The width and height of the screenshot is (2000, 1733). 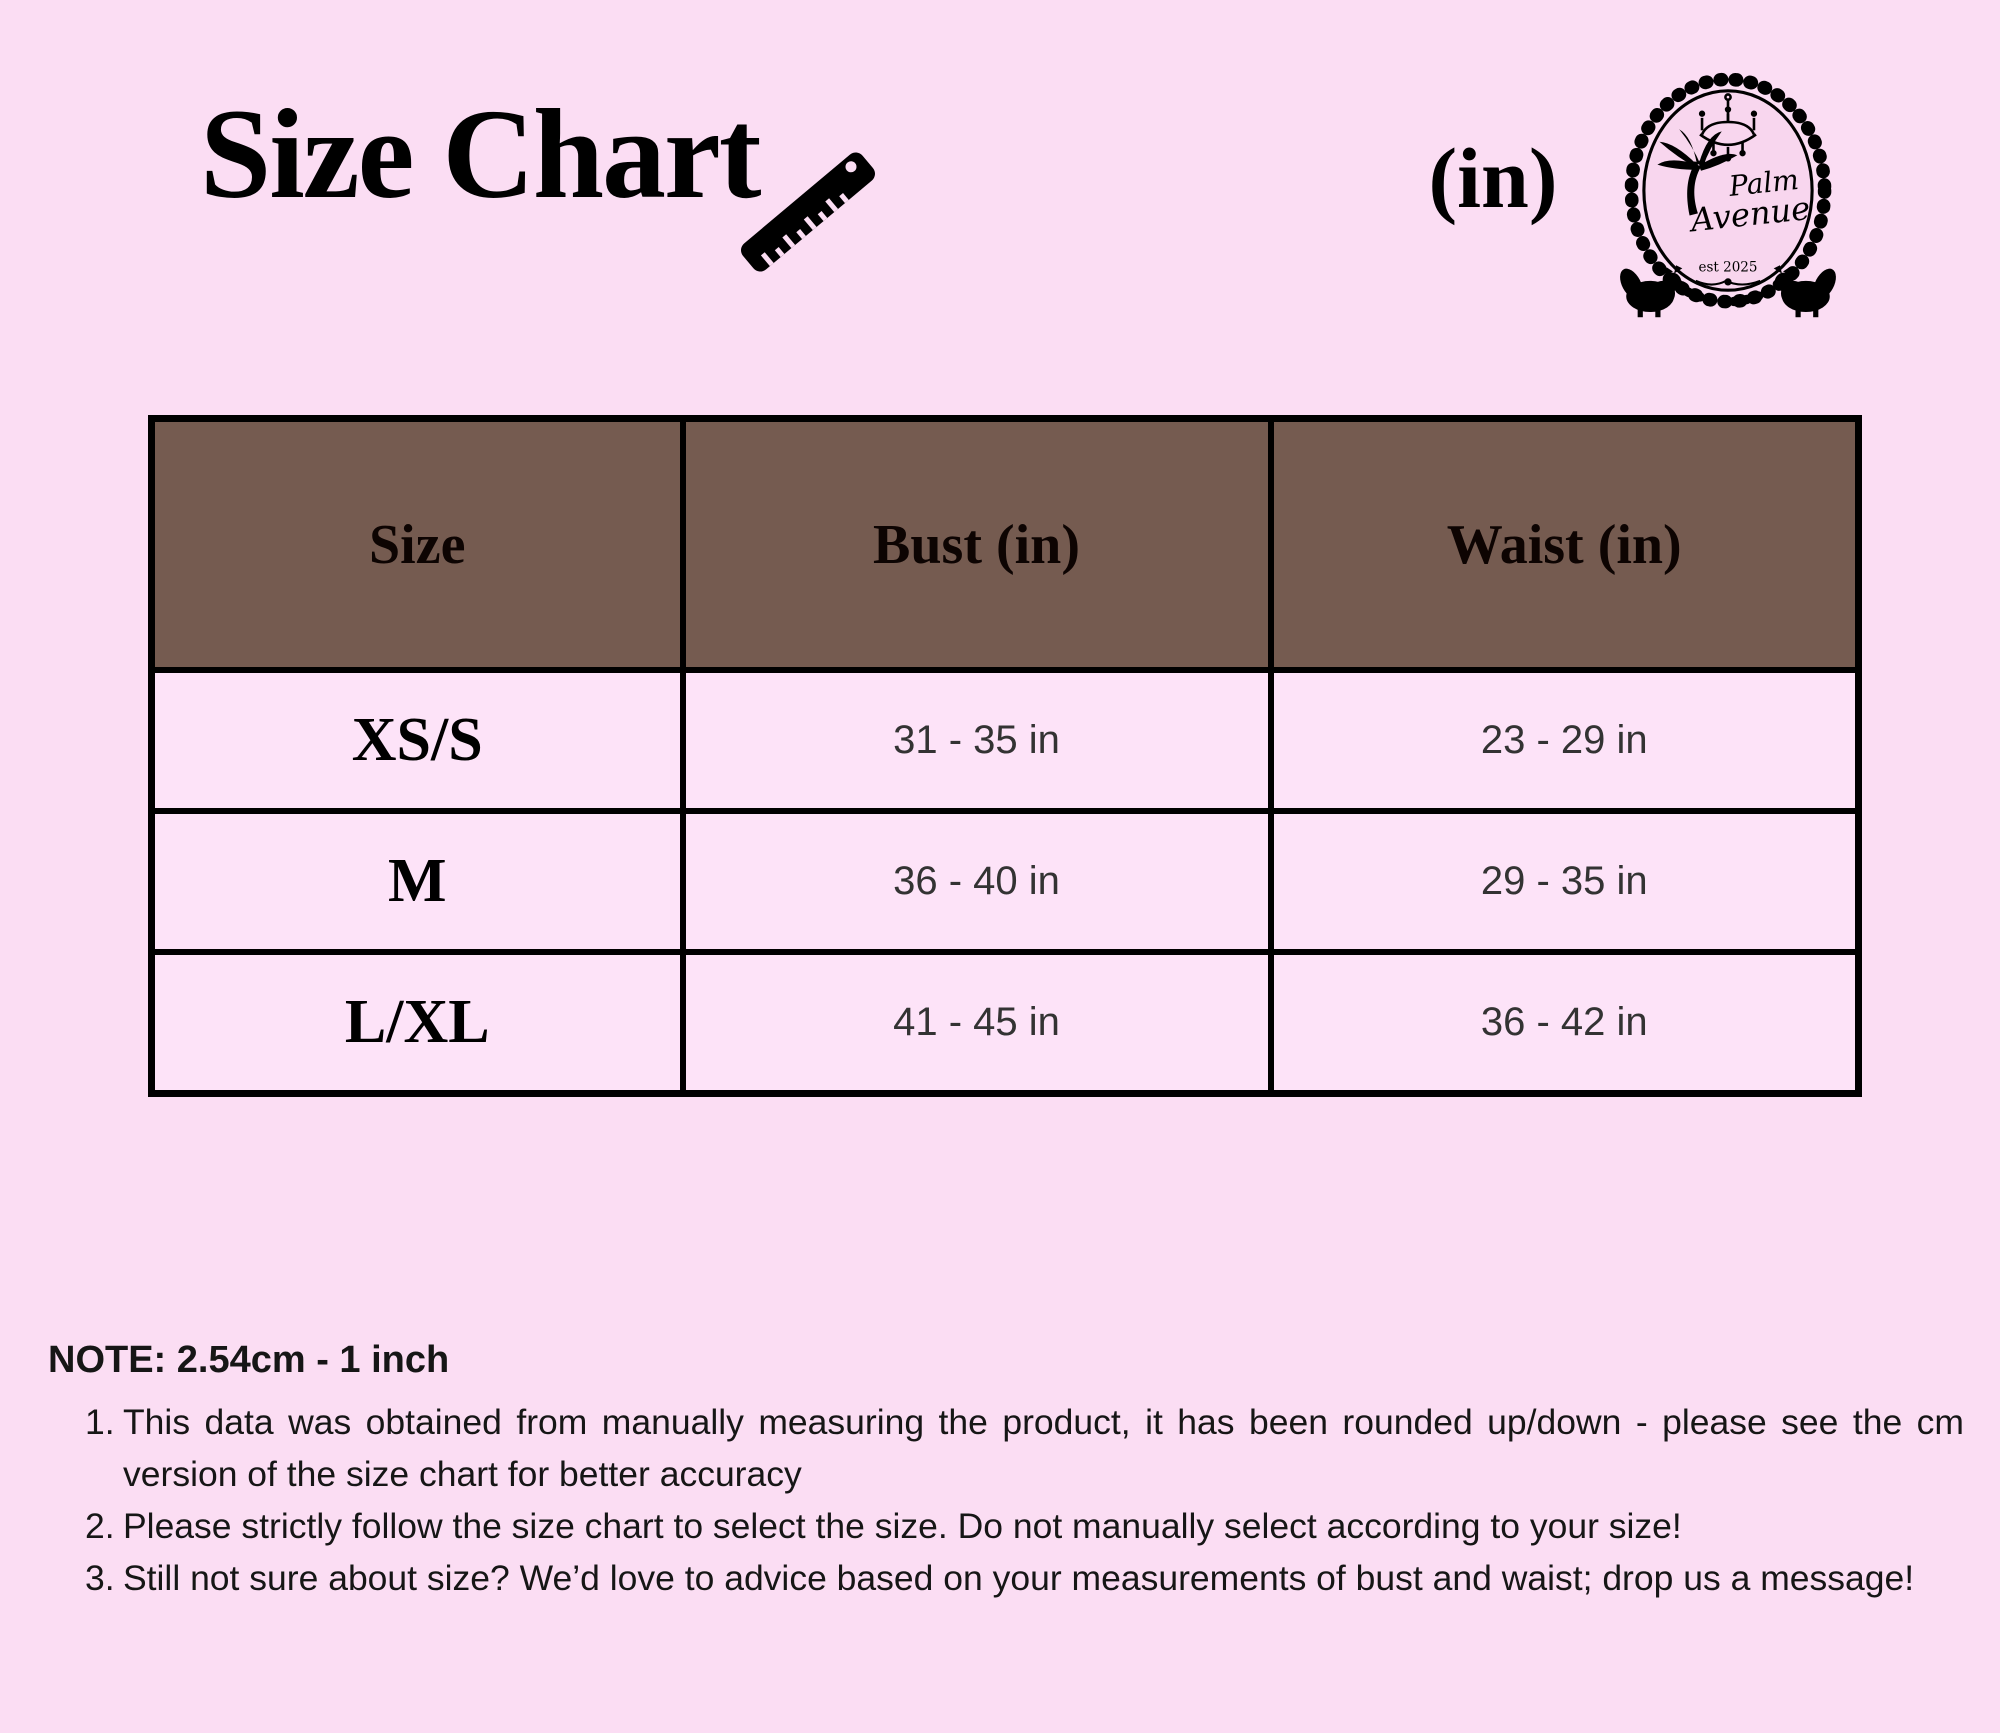 What do you see at coordinates (480, 154) in the screenshot?
I see `page-title: Size Chart` at bounding box center [480, 154].